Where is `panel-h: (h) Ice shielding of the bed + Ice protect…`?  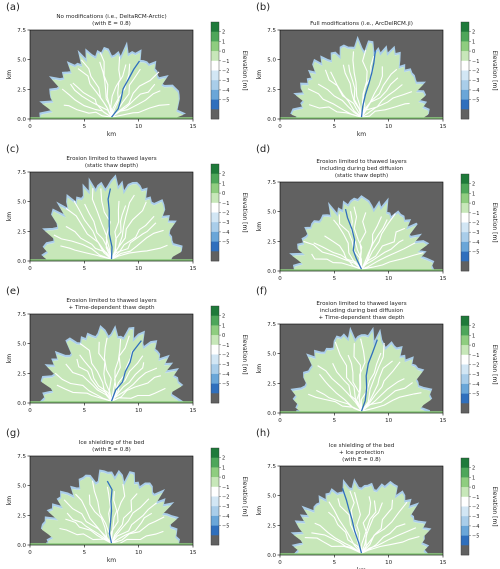 panel-h: (h) Ice shielding of the bed + Ice protect… is located at coordinates (375, 497).